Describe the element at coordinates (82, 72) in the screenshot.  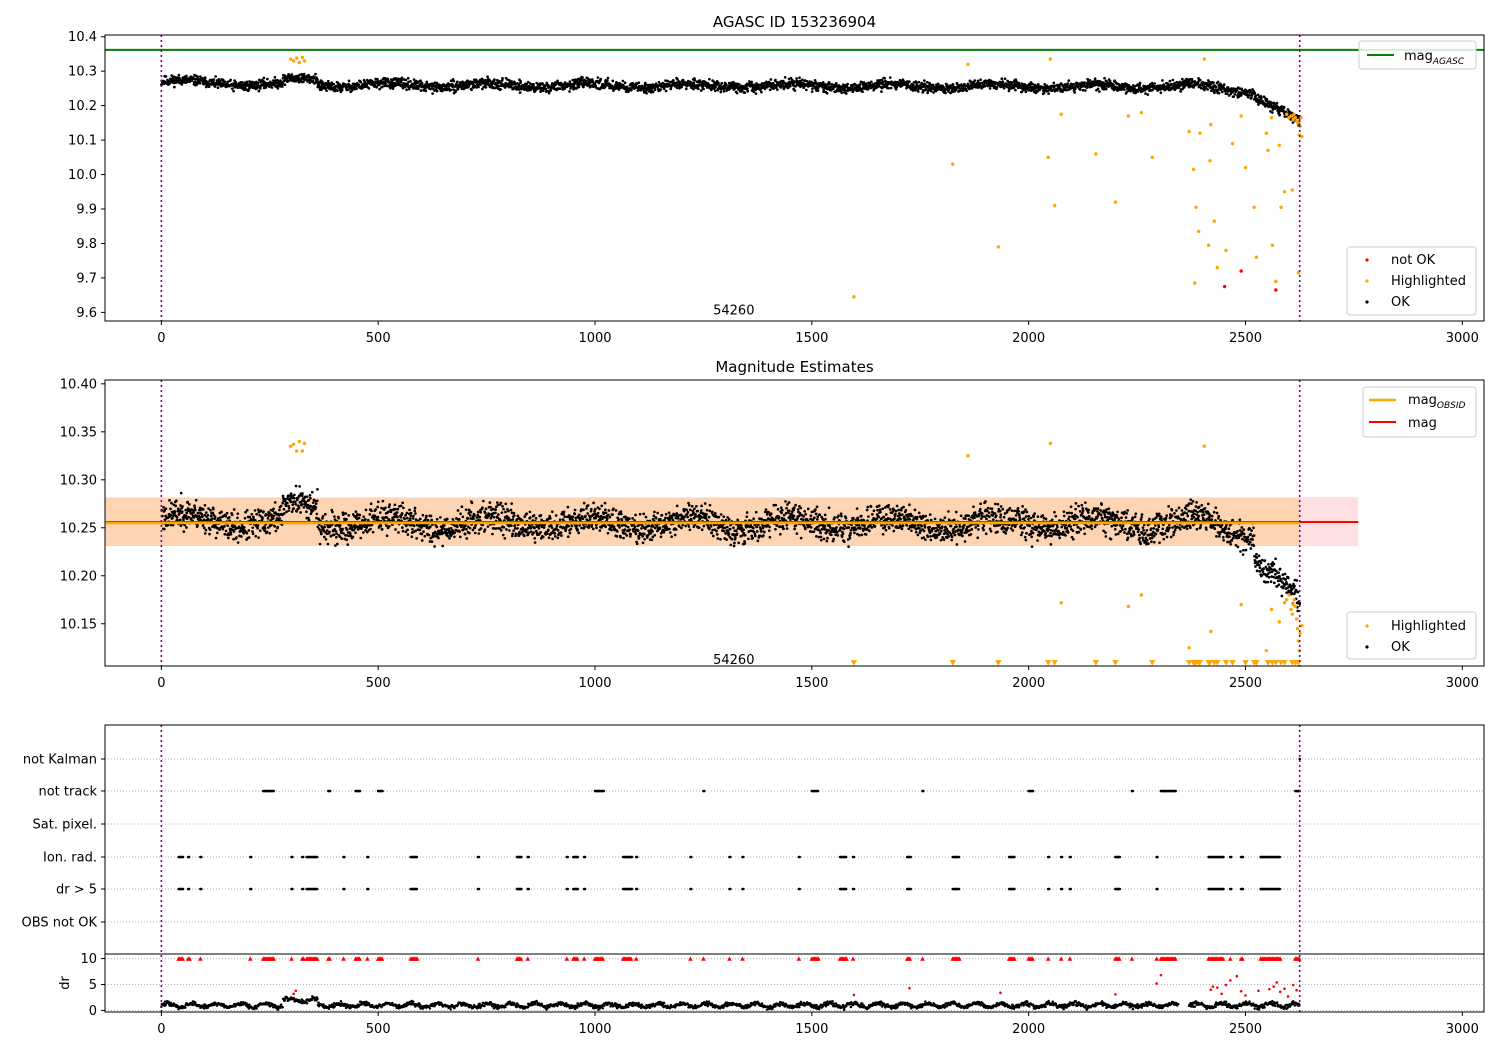
I see `y-tick-label: 10.3` at that location.